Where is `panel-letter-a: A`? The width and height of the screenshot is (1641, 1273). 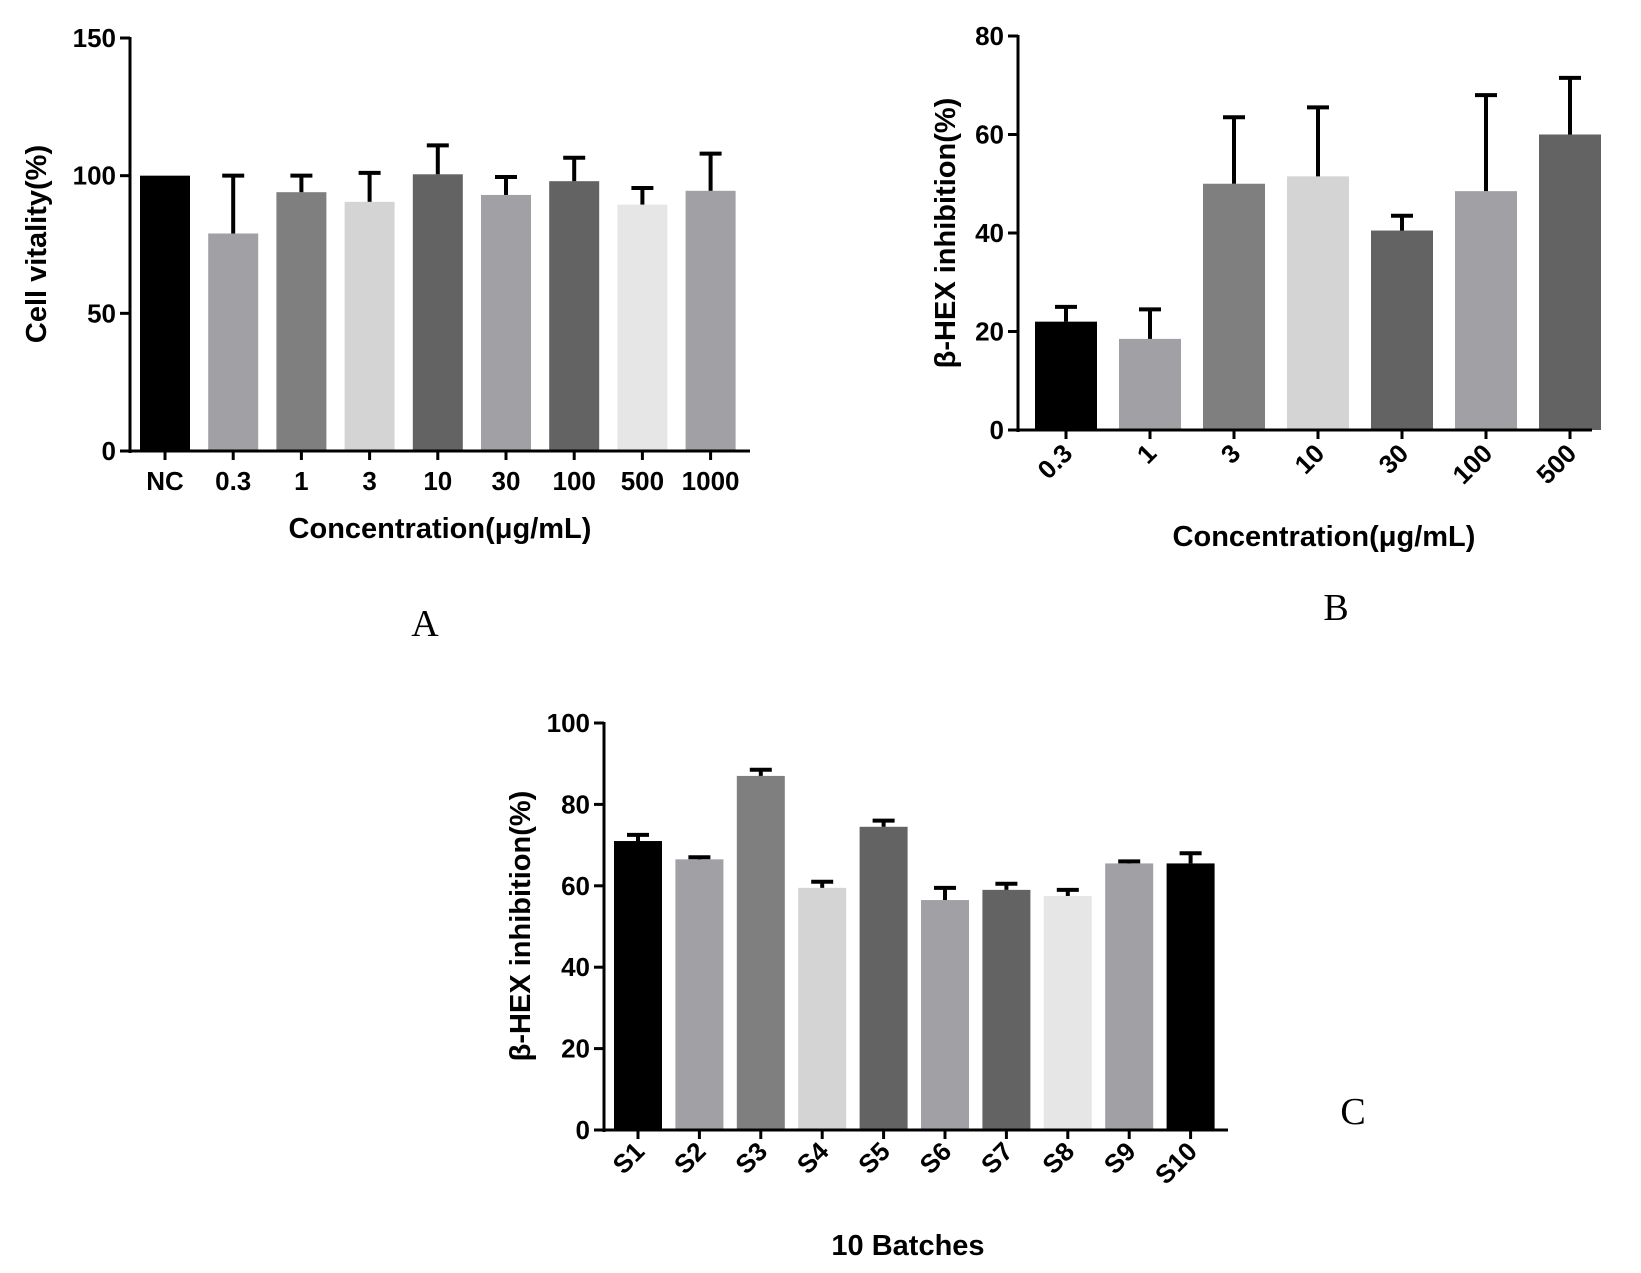 panel-letter-a: A is located at coordinates (425, 624).